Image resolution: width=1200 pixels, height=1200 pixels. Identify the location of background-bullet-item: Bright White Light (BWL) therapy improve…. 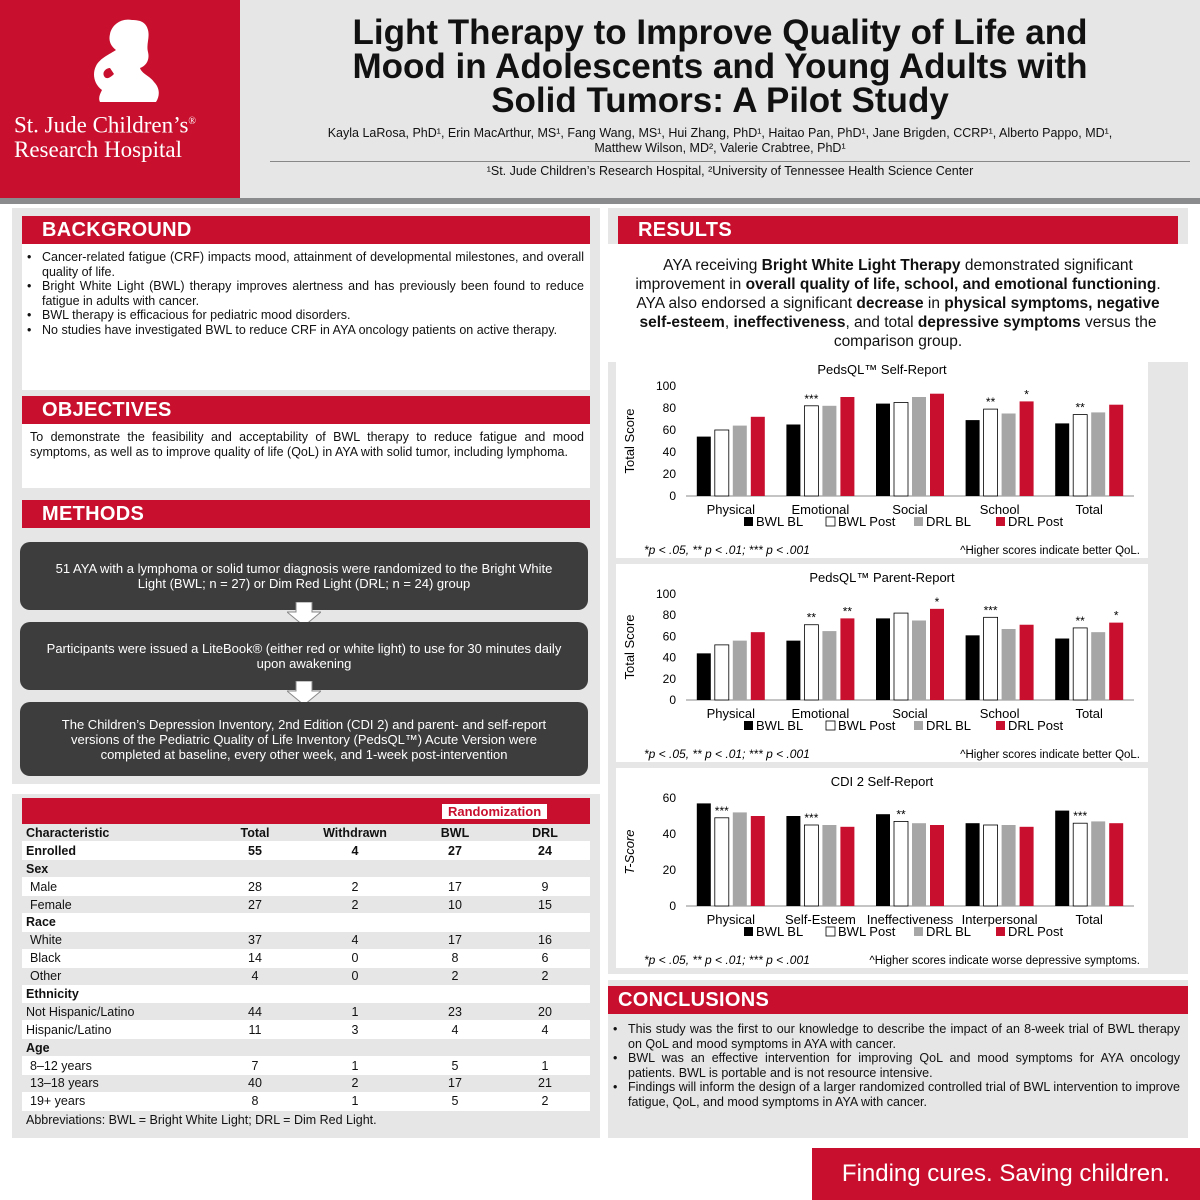
(303, 293).